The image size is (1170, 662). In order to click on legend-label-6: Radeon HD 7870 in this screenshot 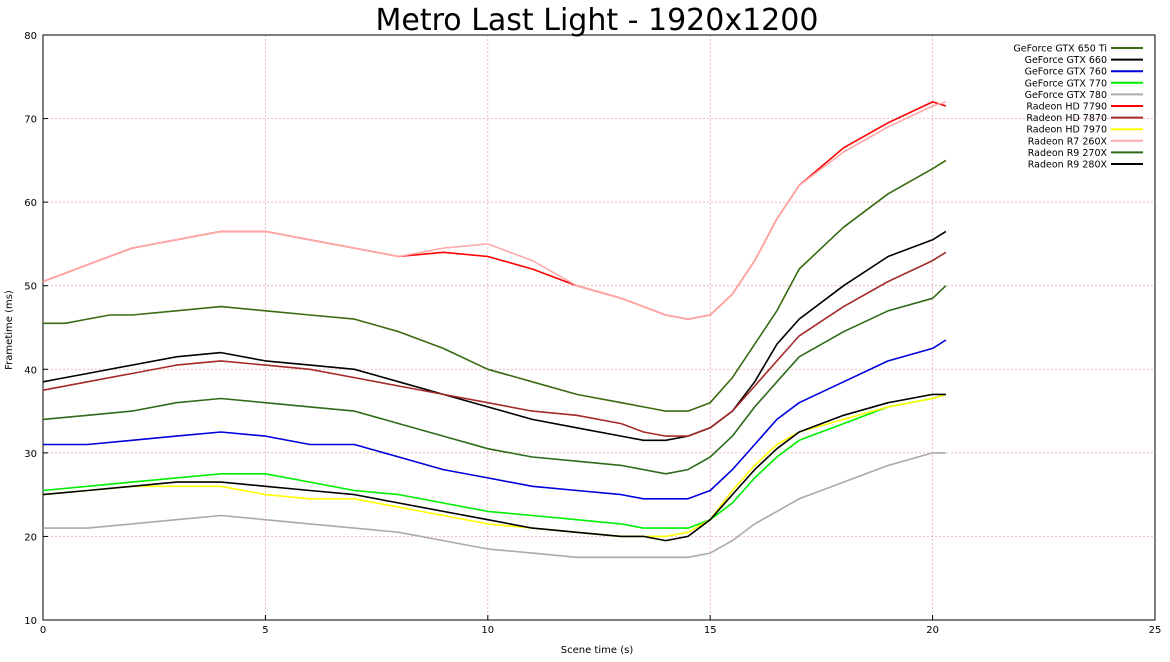, I will do `click(1066, 118)`.